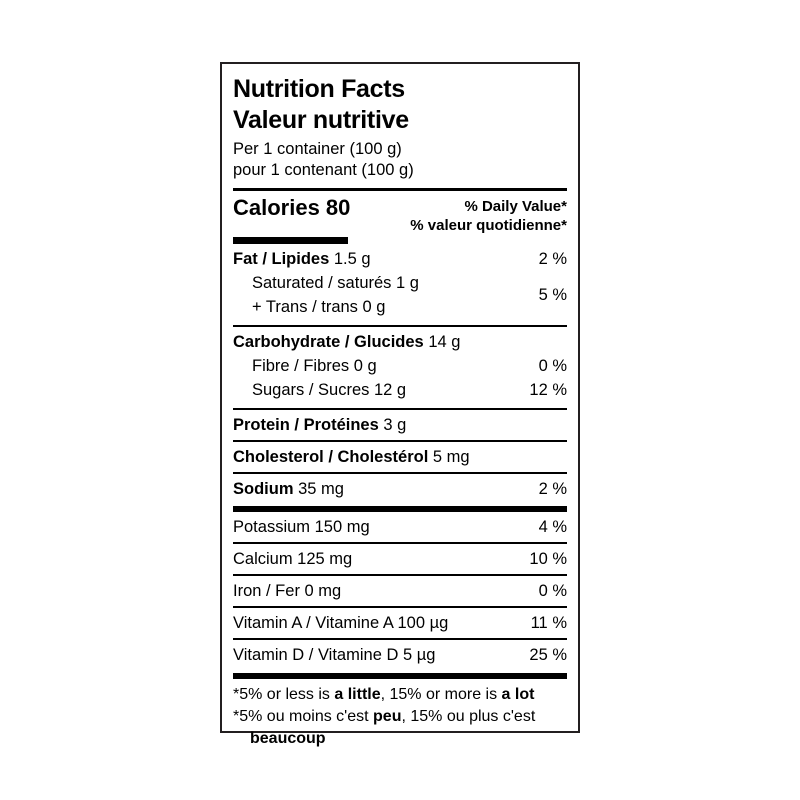 This screenshot has height=800, width=800. Describe the element at coordinates (357, 694) in the screenshot. I see `footnote-en-little: a little` at that location.